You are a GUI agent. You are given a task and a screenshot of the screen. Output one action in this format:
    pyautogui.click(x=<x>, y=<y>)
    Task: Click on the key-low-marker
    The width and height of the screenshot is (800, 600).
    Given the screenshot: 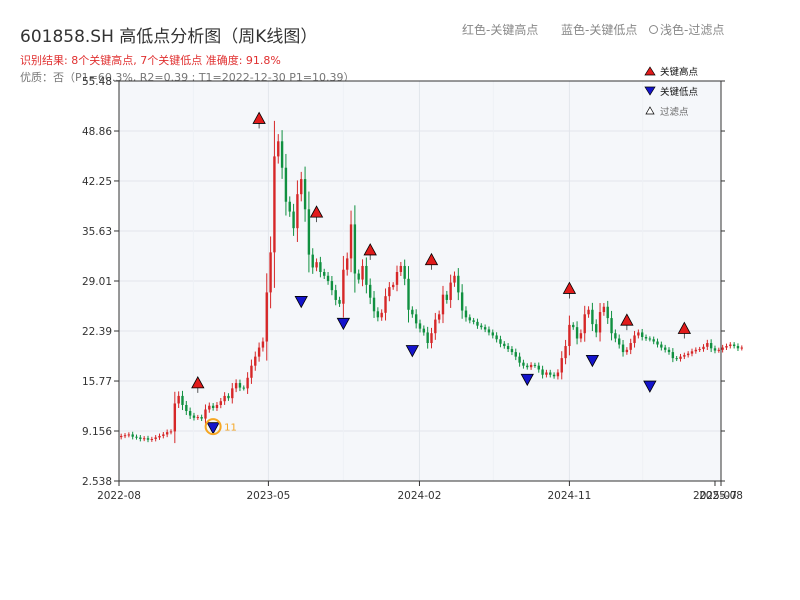 What is the action you would take?
    pyautogui.click(x=343, y=324)
    